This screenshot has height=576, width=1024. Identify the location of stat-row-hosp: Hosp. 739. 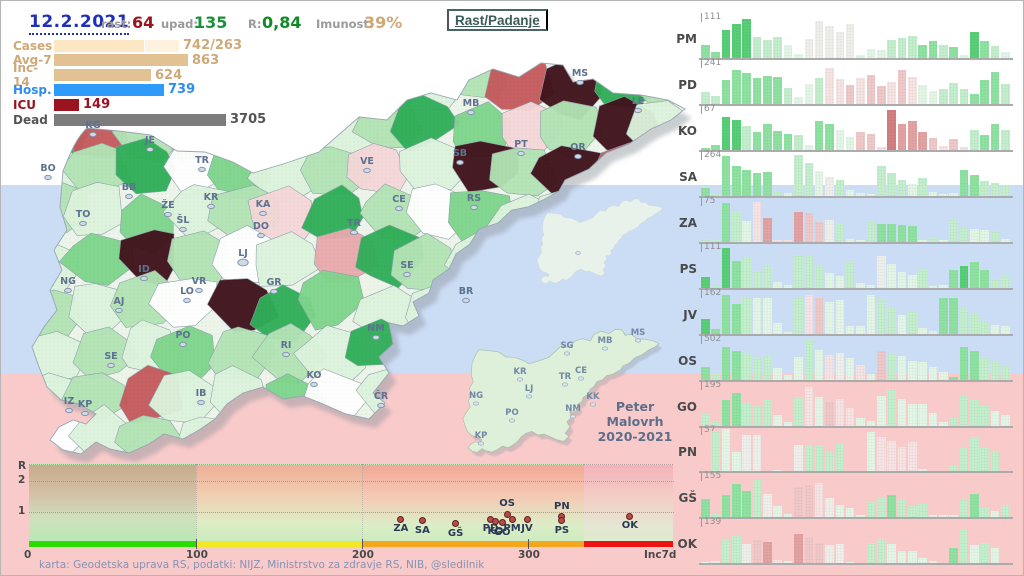
(104, 89).